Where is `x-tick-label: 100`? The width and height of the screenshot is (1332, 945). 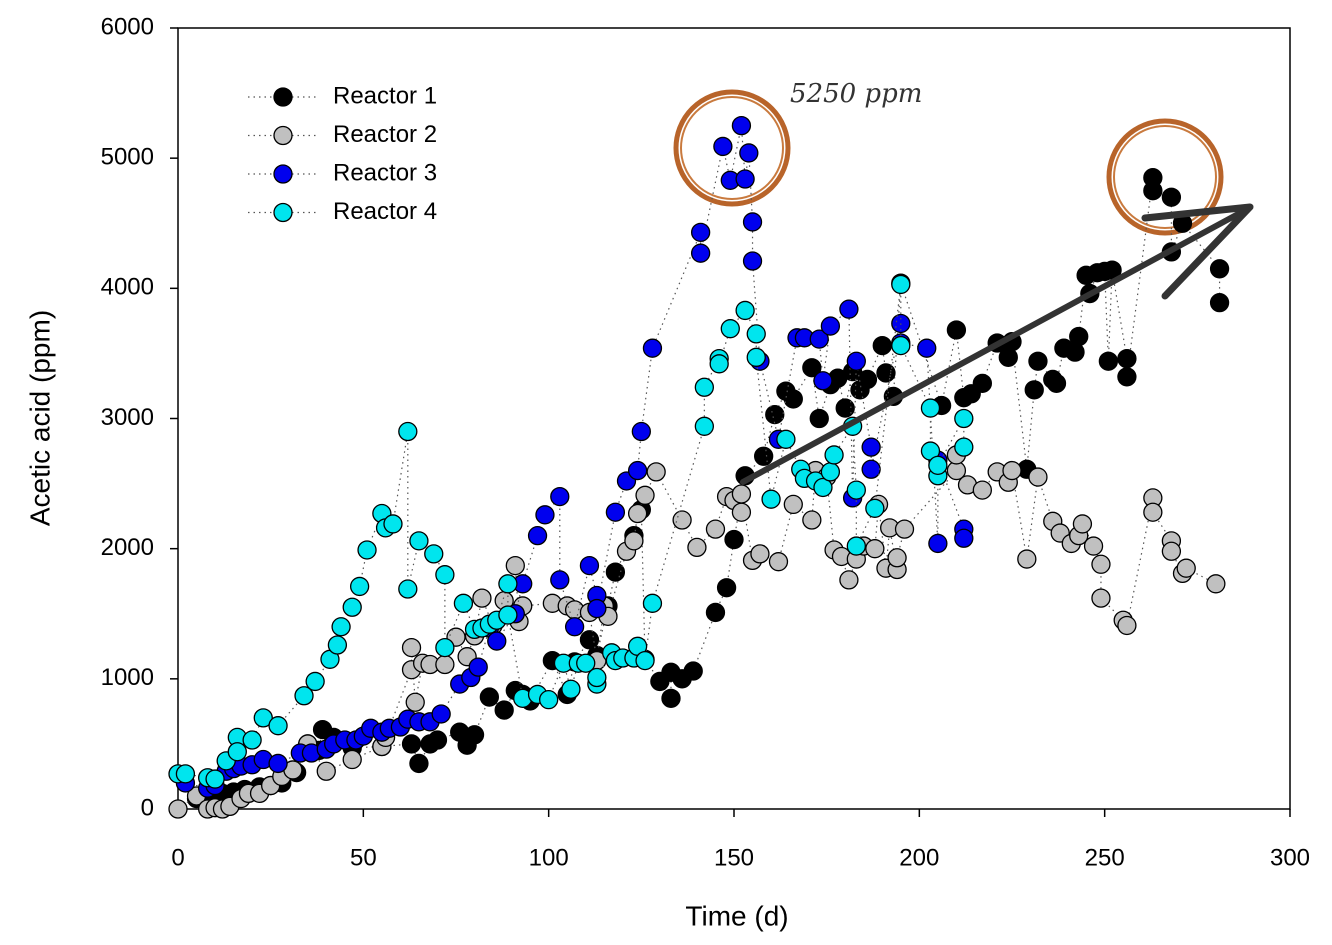 x-tick-label: 100 is located at coordinates (549, 857).